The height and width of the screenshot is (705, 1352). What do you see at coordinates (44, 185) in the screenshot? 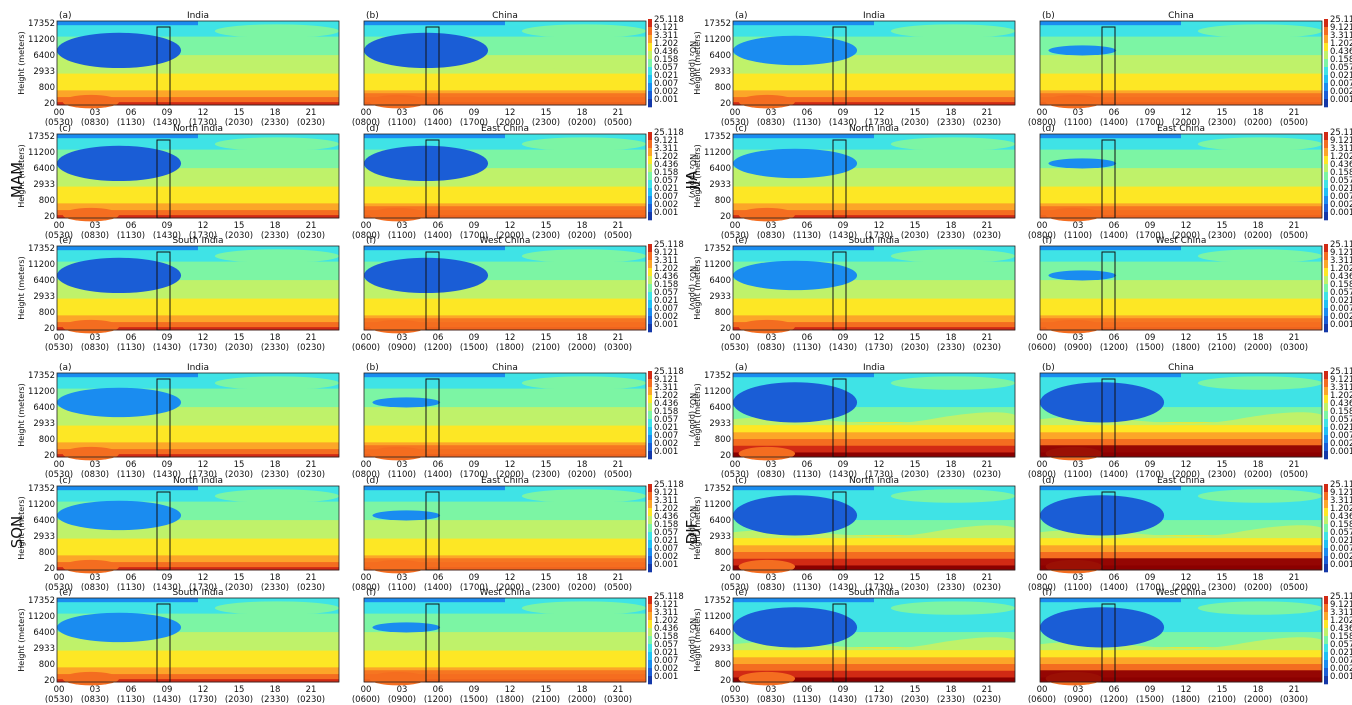
I see `y-tick-label: 2933` at bounding box center [44, 185].